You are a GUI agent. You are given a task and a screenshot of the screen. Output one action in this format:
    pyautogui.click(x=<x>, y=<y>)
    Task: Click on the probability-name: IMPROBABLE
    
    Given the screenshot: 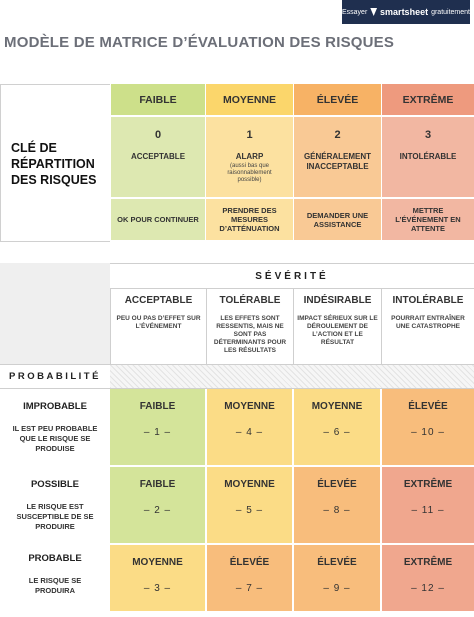 What is the action you would take?
    pyautogui.click(x=55, y=406)
    